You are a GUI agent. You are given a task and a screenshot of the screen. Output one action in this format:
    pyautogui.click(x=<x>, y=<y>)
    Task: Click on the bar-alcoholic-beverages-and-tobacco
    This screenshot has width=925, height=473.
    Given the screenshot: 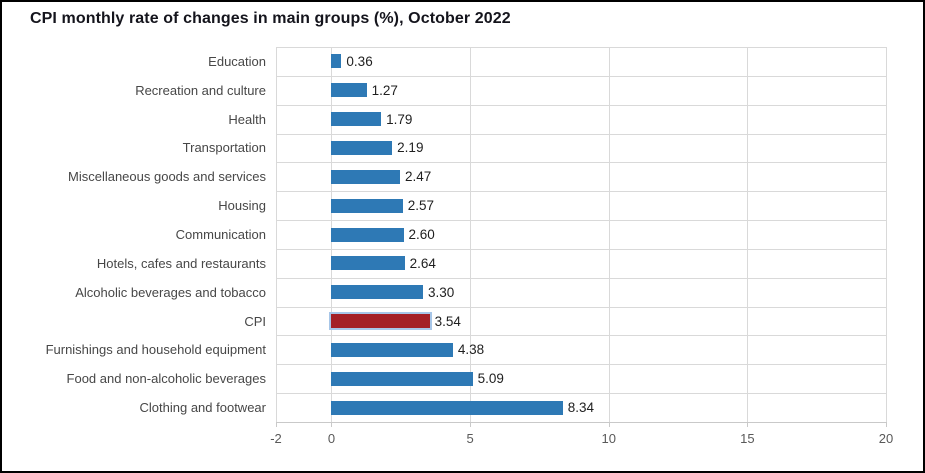 What is the action you would take?
    pyautogui.click(x=377, y=292)
    